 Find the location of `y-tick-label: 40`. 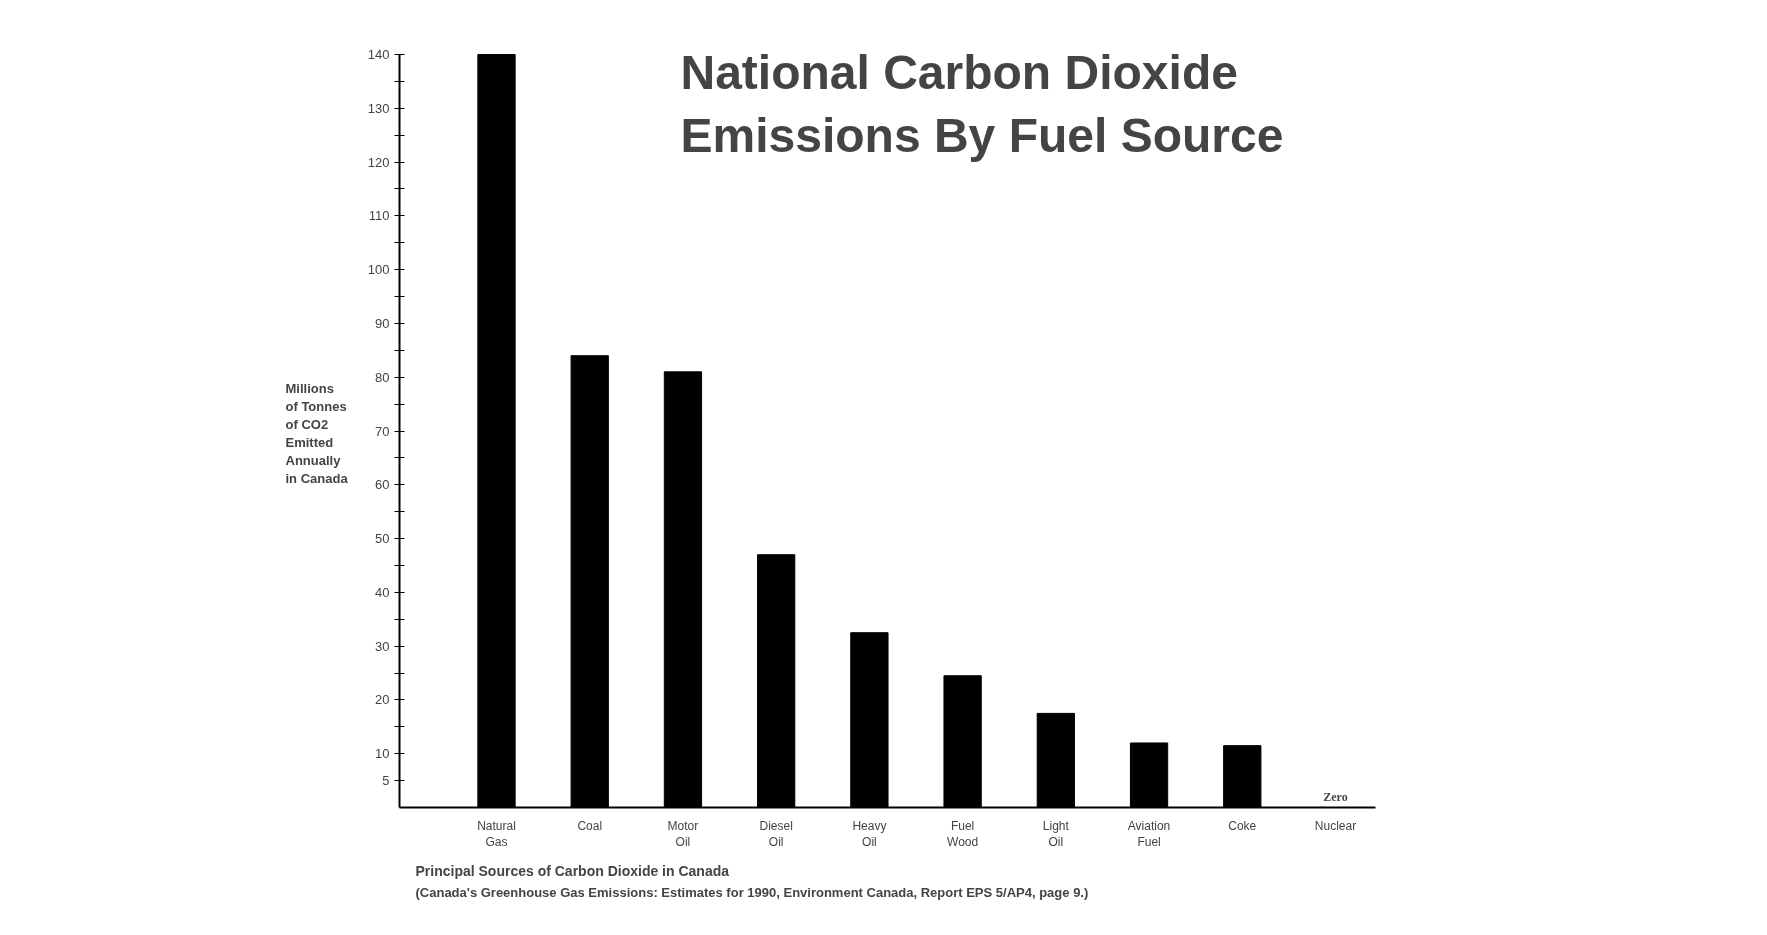

y-tick-label: 40 is located at coordinates (382, 592).